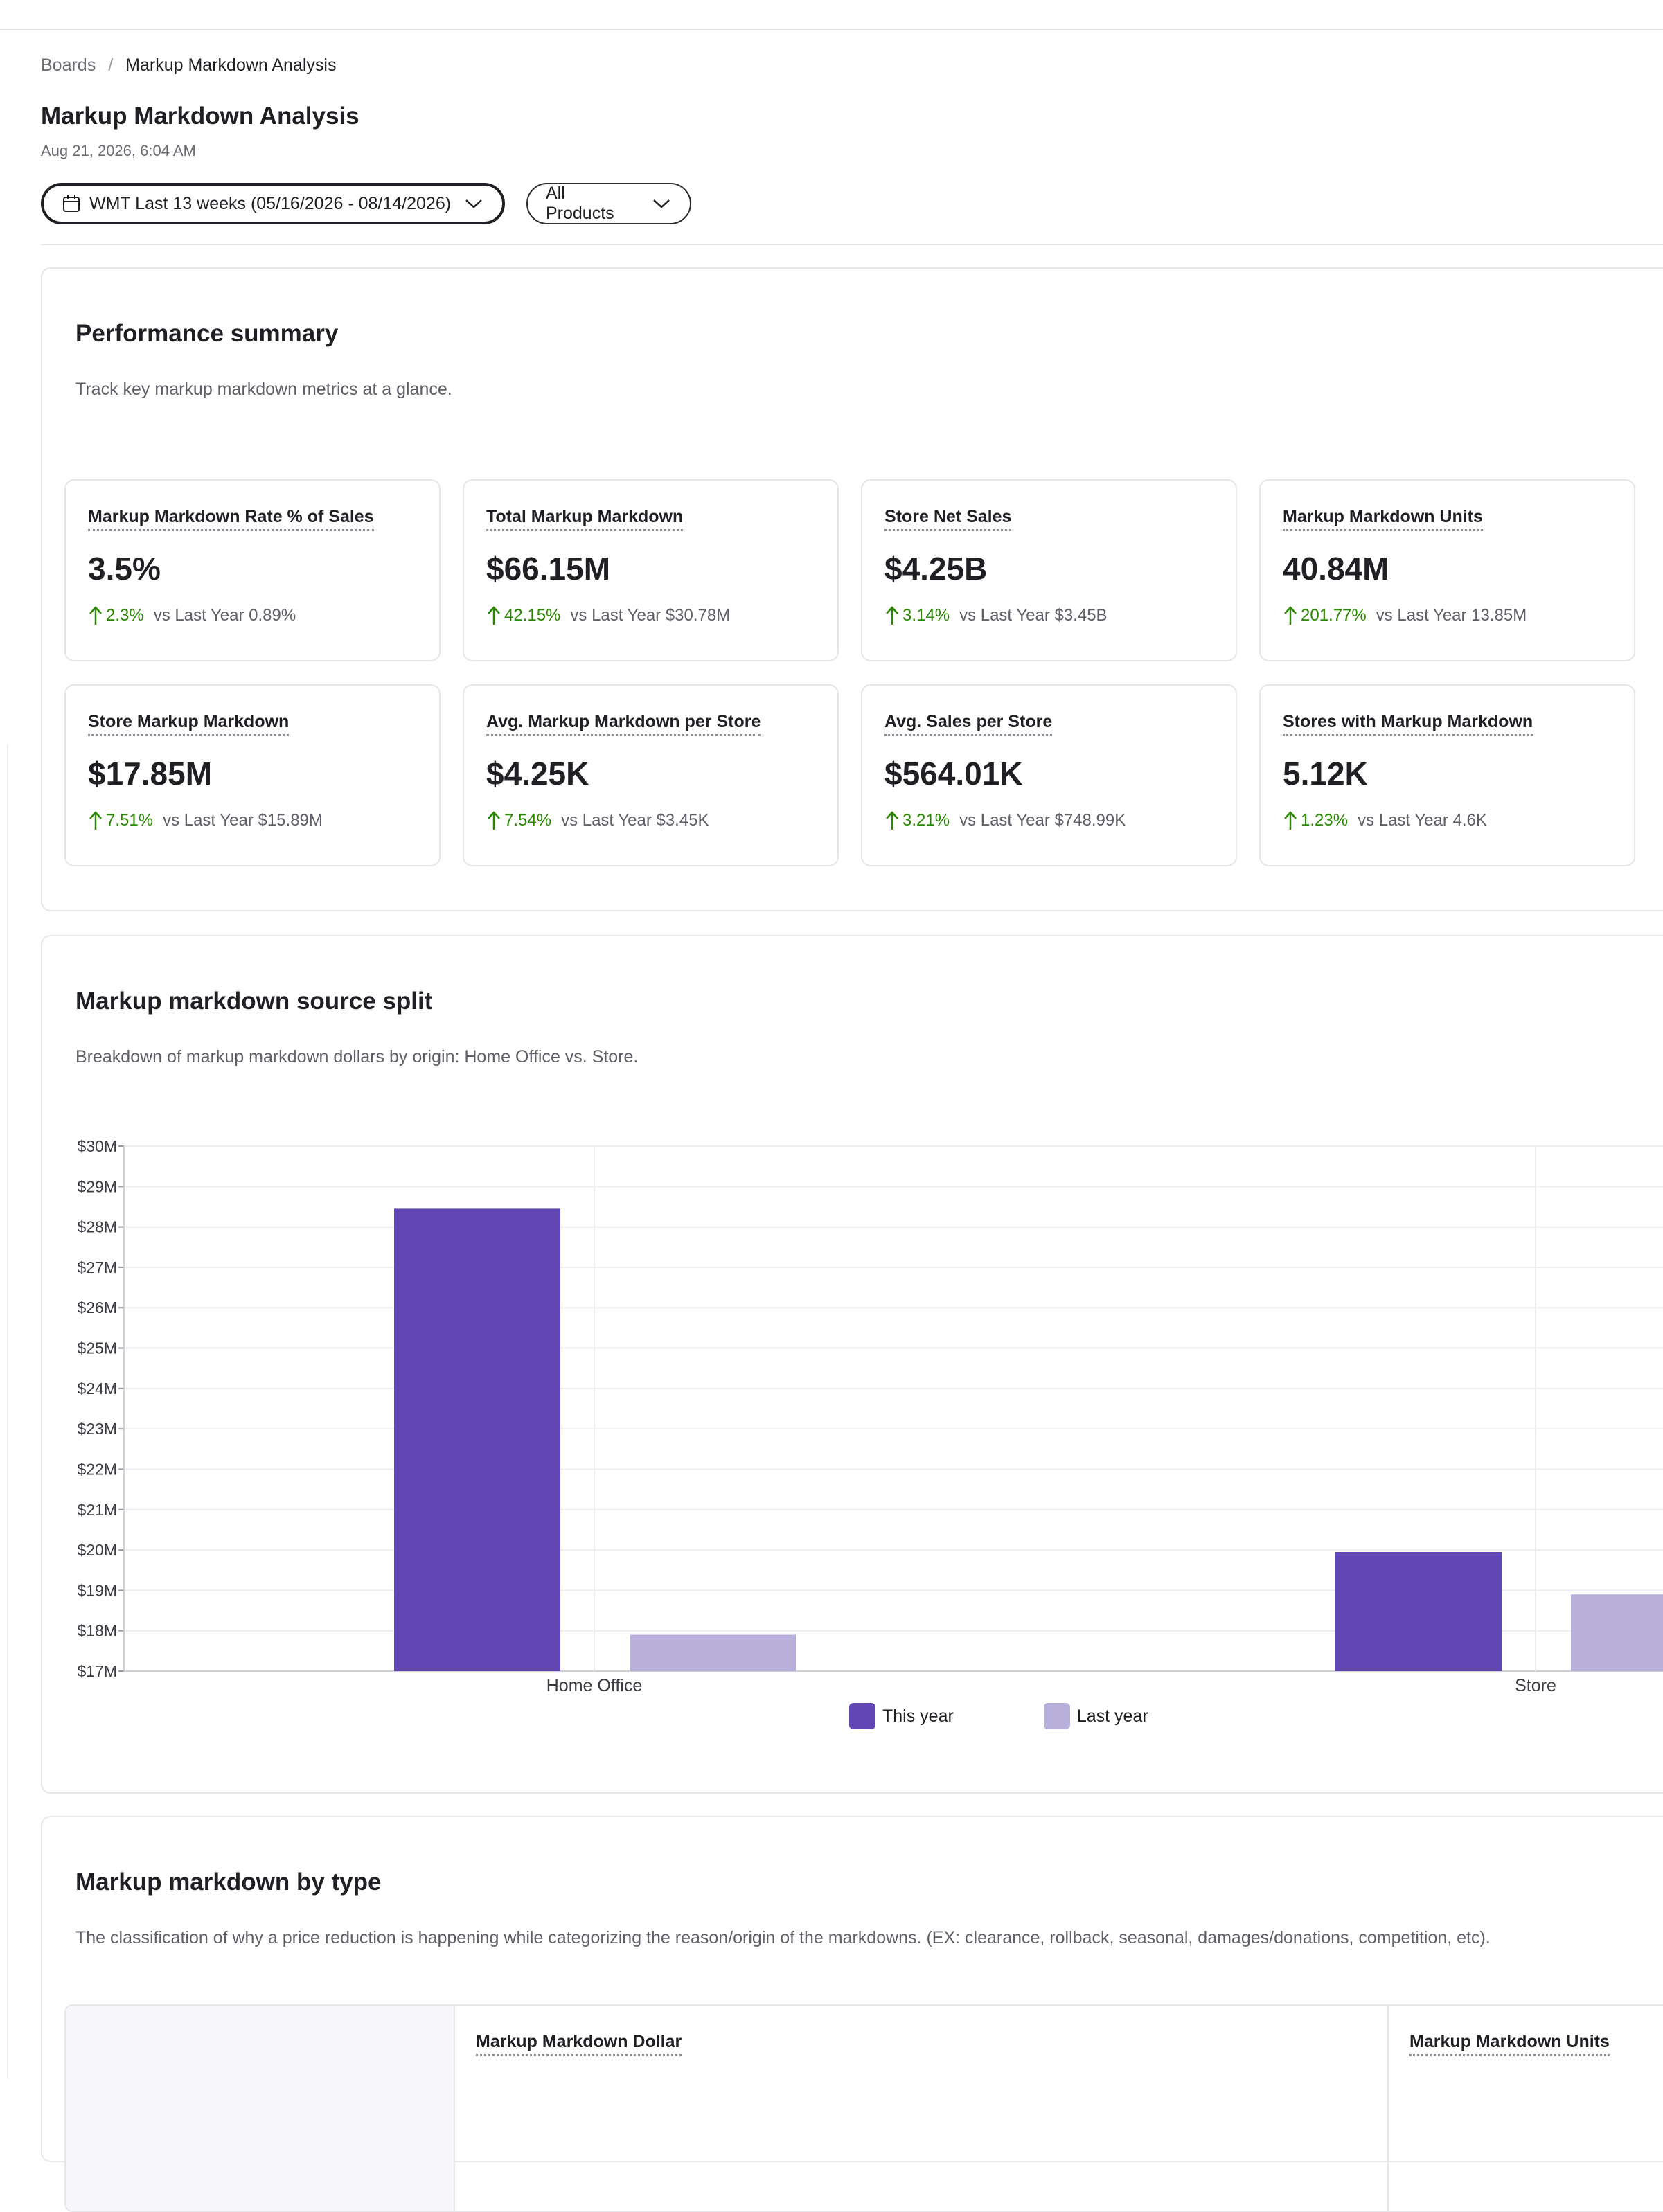  Describe the element at coordinates (1535, 1685) in the screenshot. I see `x-tick-label: Store` at that location.